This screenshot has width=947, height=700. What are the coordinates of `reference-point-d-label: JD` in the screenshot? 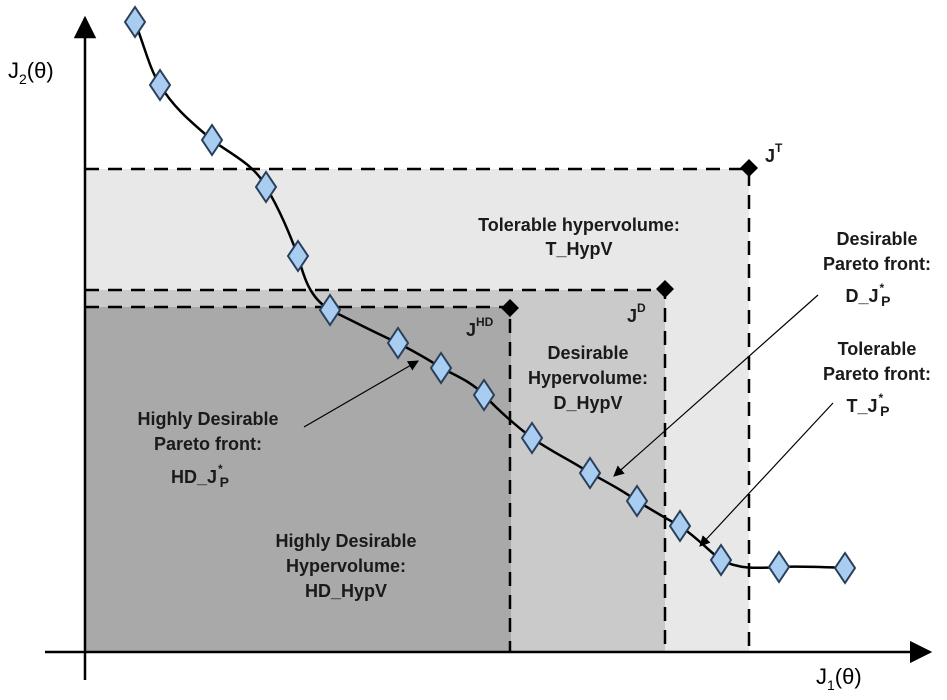 It's located at (636, 313).